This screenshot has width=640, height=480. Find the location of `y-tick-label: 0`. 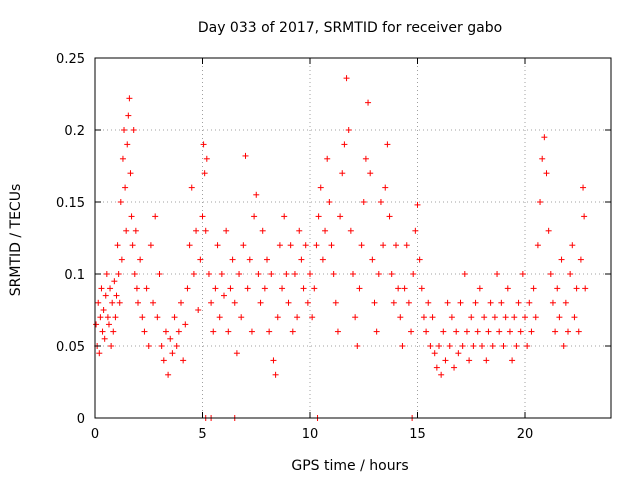

y-tick-label: 0 is located at coordinates (81, 419).